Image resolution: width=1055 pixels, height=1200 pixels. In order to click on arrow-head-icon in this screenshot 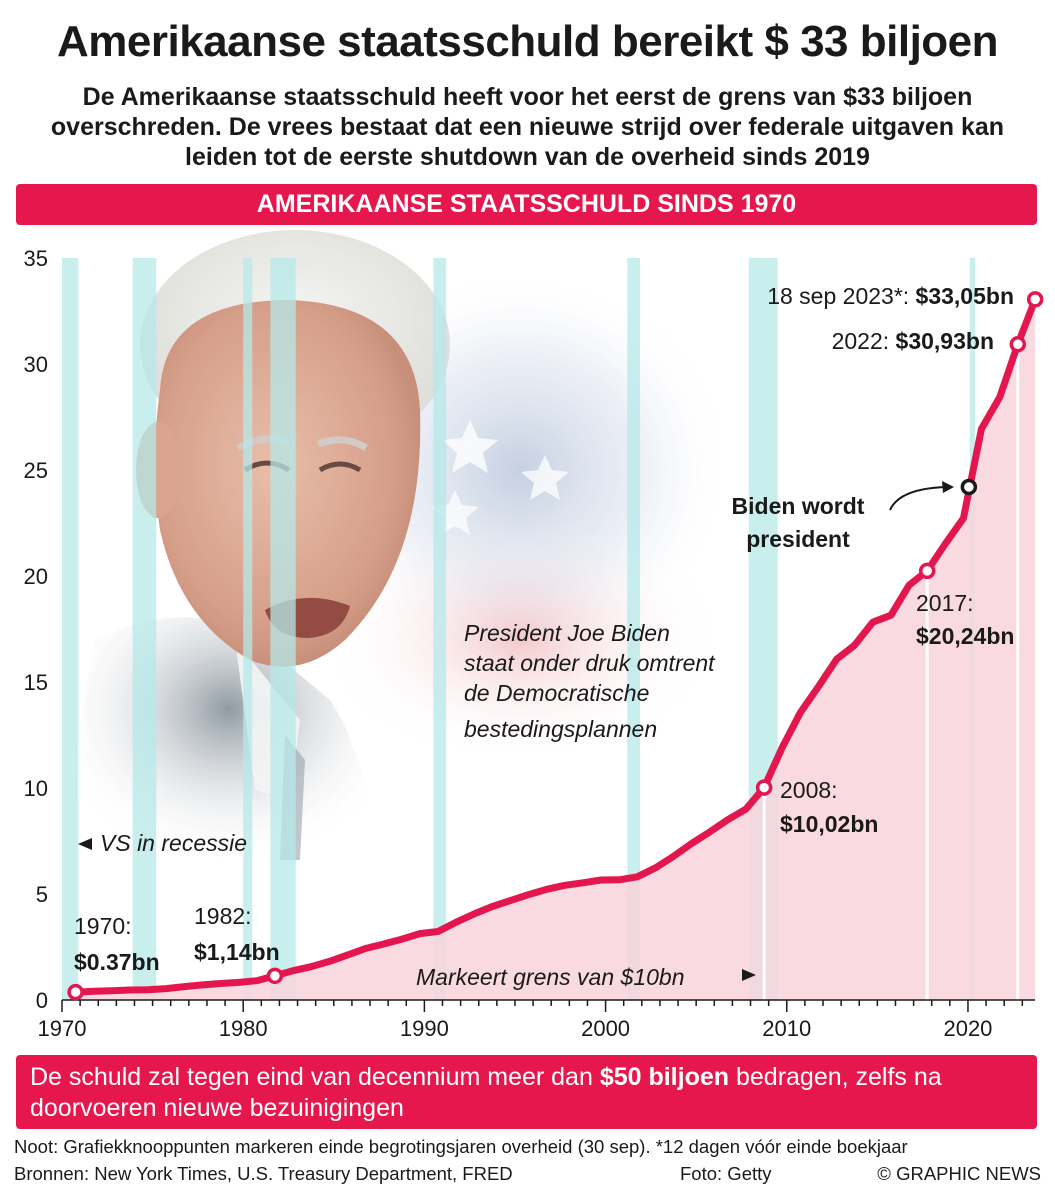, I will do `click(948, 487)`.